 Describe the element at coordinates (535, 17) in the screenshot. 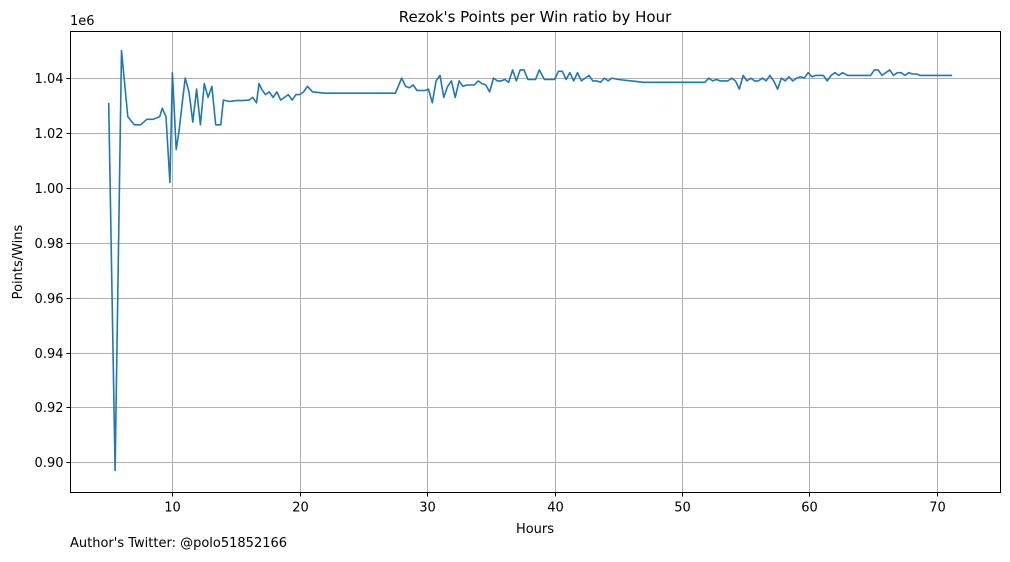

I see `chart-title: Rezok's Points per Win ratio by Hour` at that location.